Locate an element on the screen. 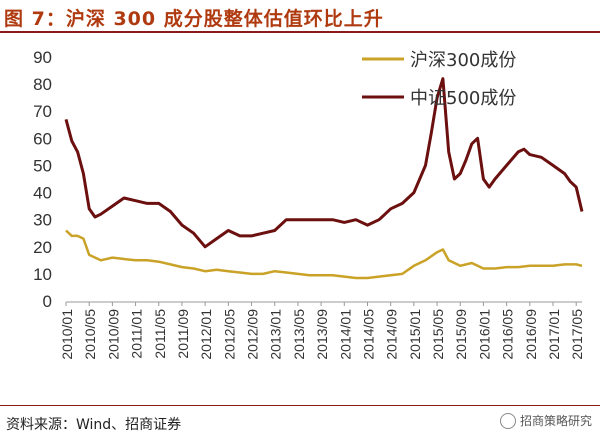 The height and width of the screenshot is (442, 600). figure-title-bar: 图 7：沪深 300 成分股整体估值环比上升 is located at coordinates (300, 15).